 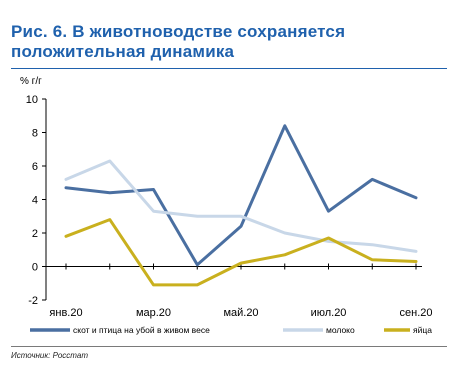 I want to click on legend-label: молоко, so click(x=340, y=330).